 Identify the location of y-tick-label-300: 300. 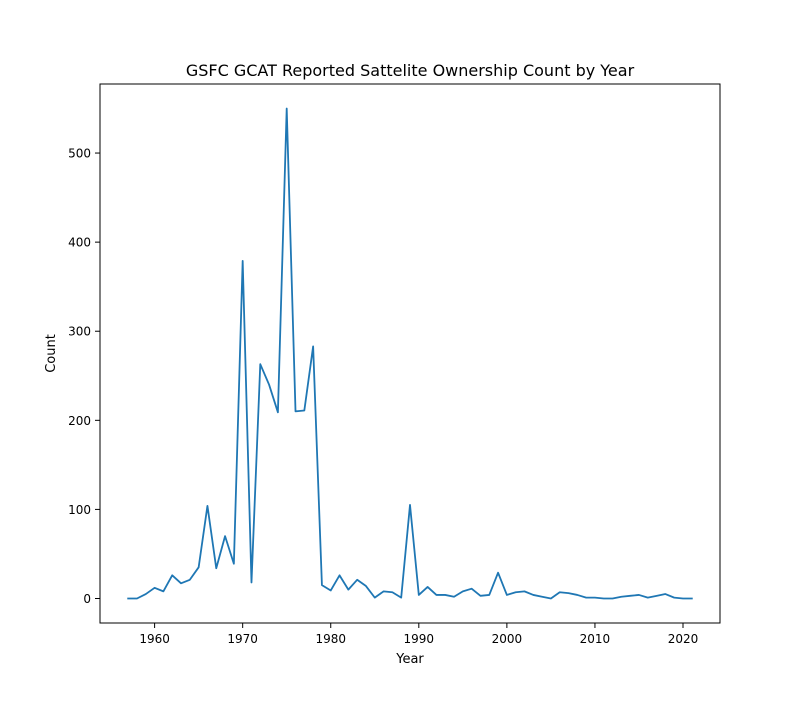
(79, 332).